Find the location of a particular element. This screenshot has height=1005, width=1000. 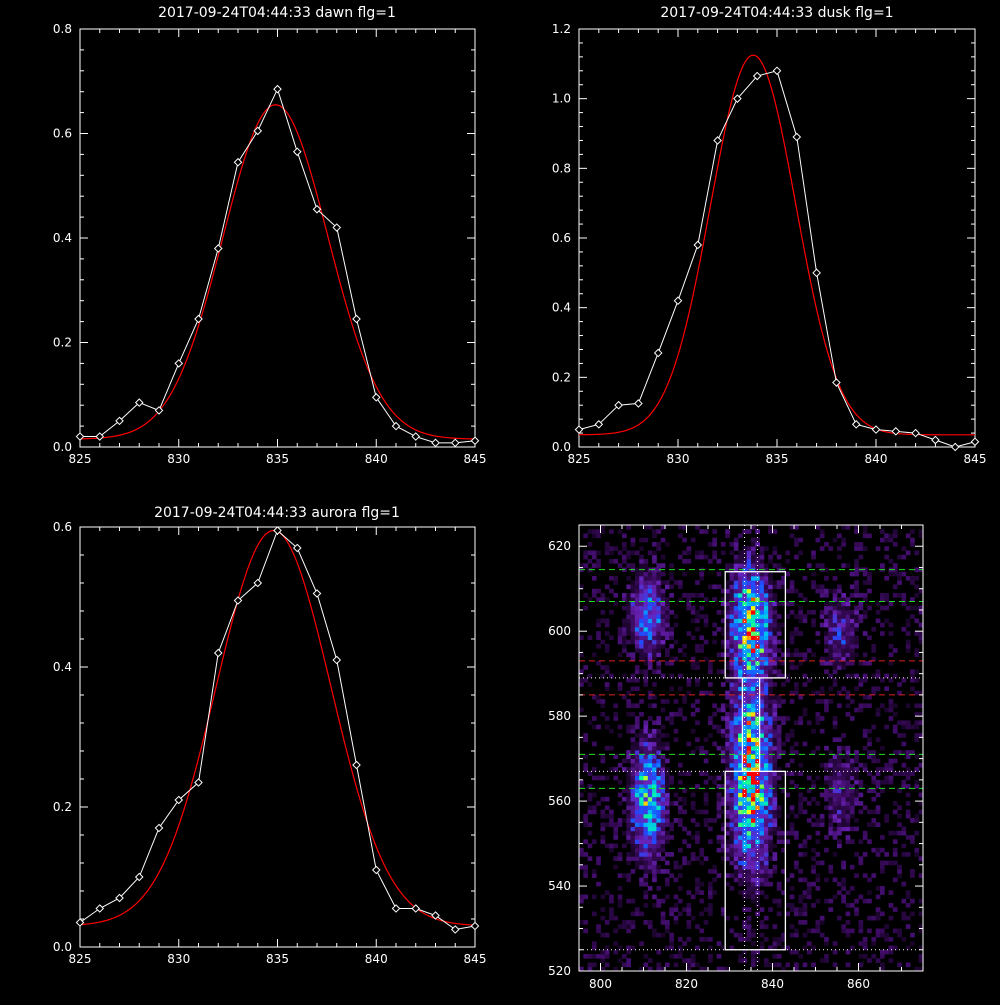

x-tick-label: 830 is located at coordinates (678, 459).